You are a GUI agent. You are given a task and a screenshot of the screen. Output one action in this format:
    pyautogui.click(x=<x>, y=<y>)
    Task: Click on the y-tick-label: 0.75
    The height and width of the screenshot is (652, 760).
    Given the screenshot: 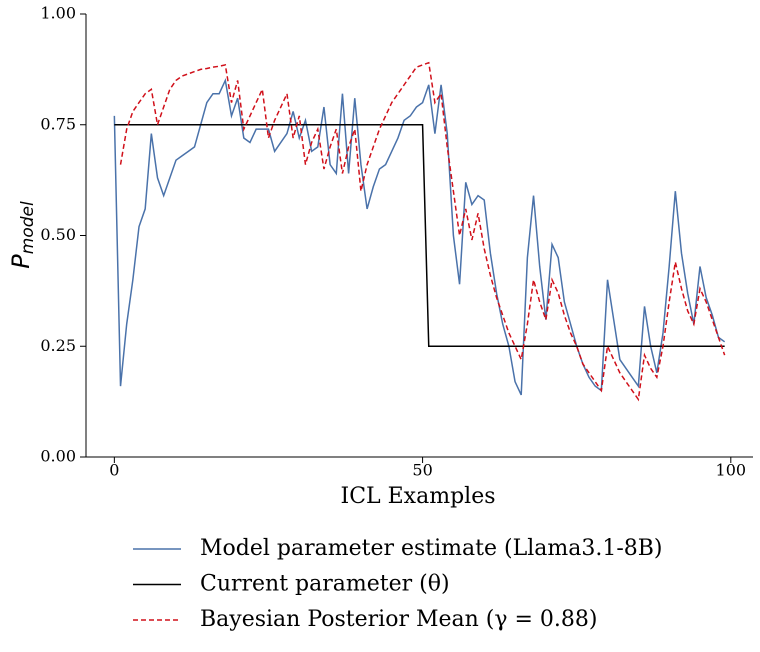 What is the action you would take?
    pyautogui.click(x=58, y=123)
    